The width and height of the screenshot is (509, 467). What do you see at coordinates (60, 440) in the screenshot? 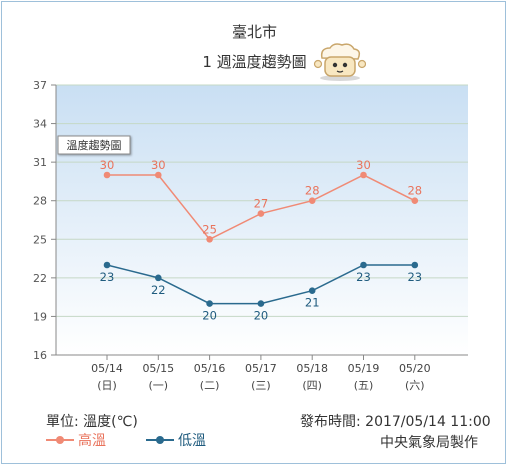
I see `legend-marker-high` at bounding box center [60, 440].